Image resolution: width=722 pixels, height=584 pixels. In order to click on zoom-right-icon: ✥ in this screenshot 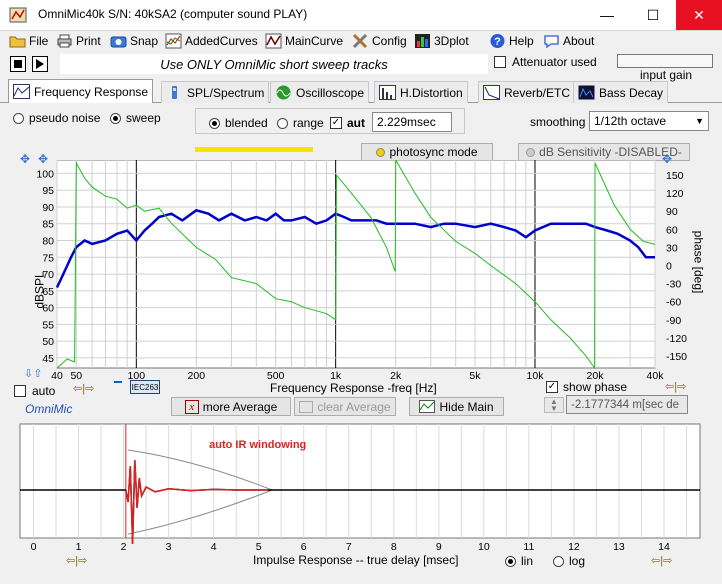, I will do `click(667, 159)`.